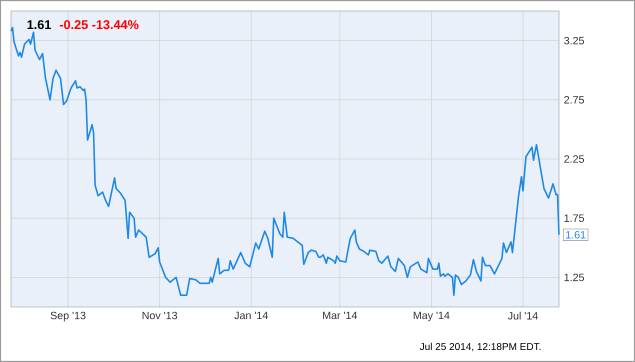 This screenshot has width=635, height=362. I want to click on x-tick-label: Jan '14, so click(251, 316).